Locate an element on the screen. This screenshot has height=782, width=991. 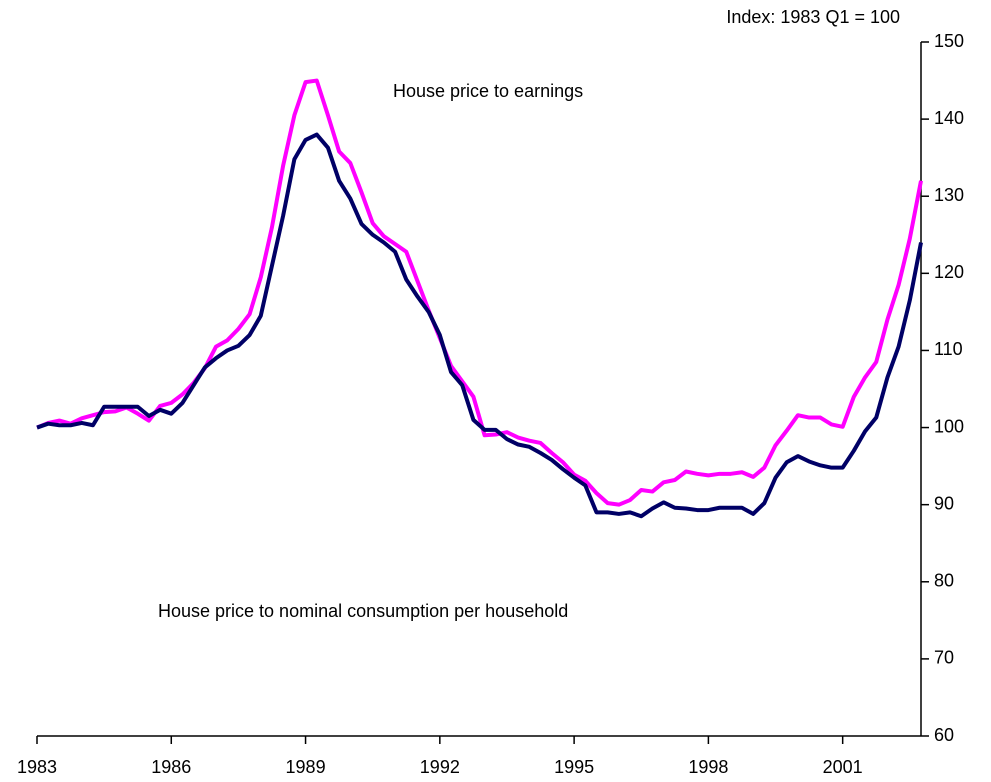
y-tick-label: 110 is located at coordinates (948, 349).